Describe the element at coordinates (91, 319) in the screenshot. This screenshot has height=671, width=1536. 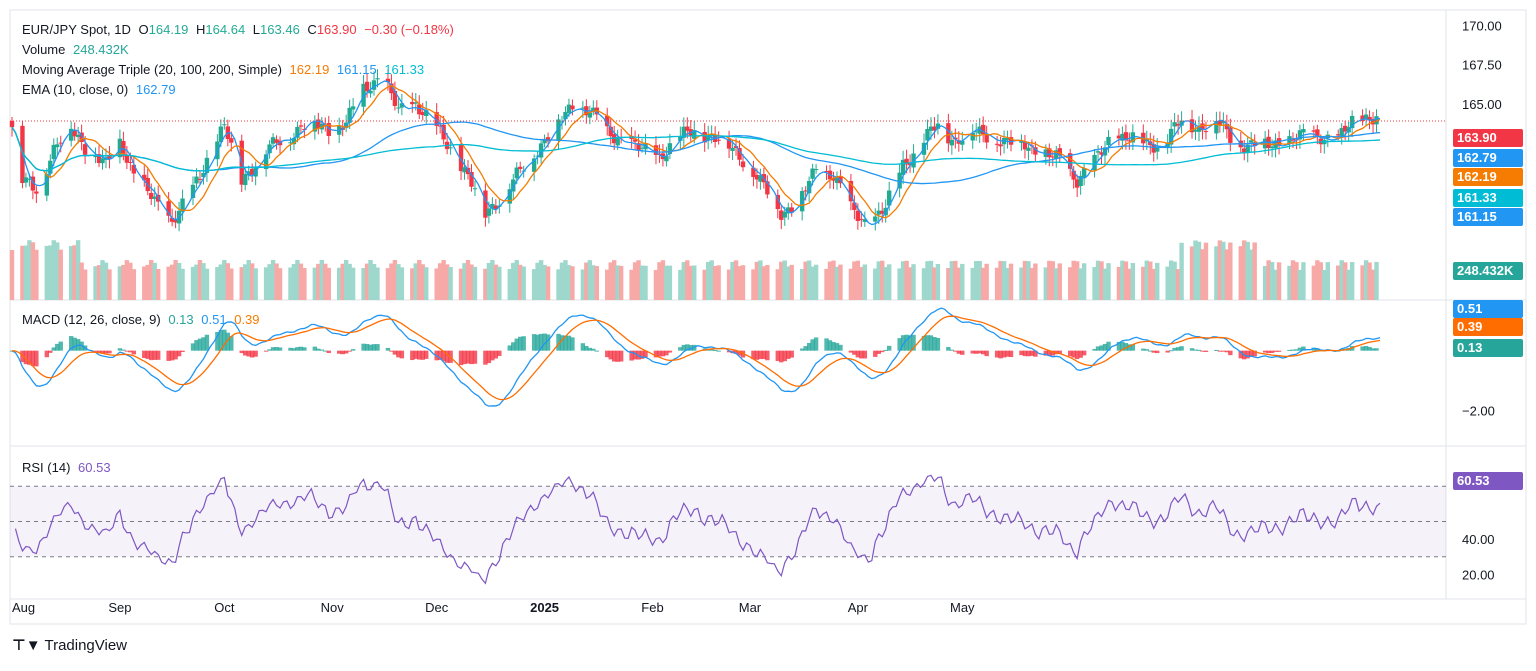
I see `macd-label: MACD (12, 26, close, 9)` at that location.